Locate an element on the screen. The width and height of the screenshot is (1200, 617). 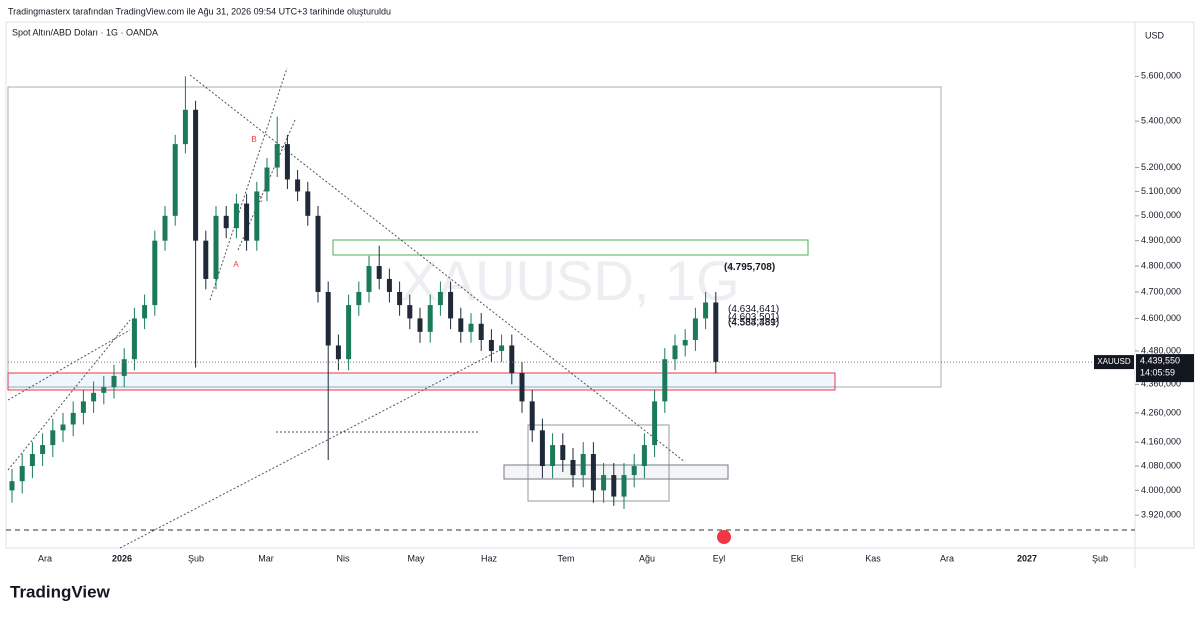
event-icon is located at coordinates (724, 537).